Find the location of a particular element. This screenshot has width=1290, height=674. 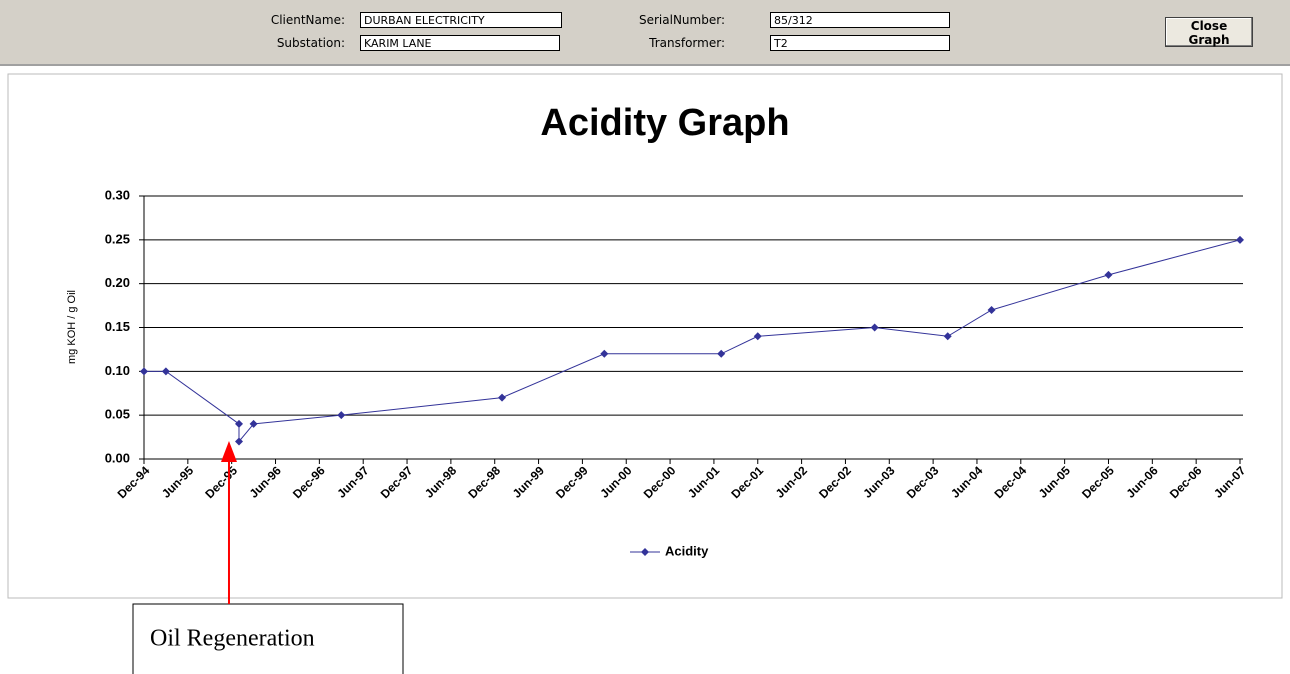

field-label: Transformer: is located at coordinates (687, 43).